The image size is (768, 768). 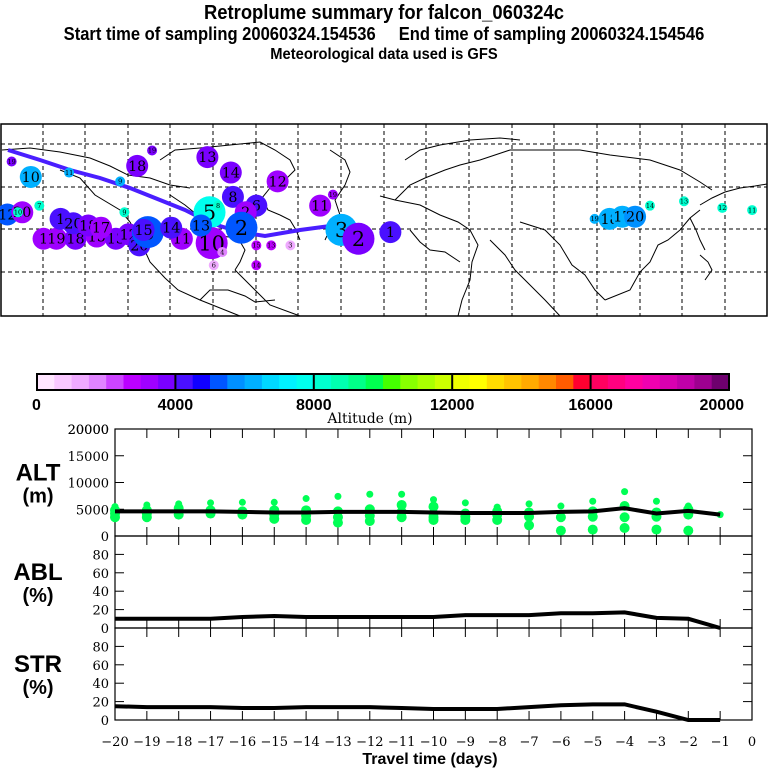 I want to click on cluster-marker: 13, so click(x=201, y=225).